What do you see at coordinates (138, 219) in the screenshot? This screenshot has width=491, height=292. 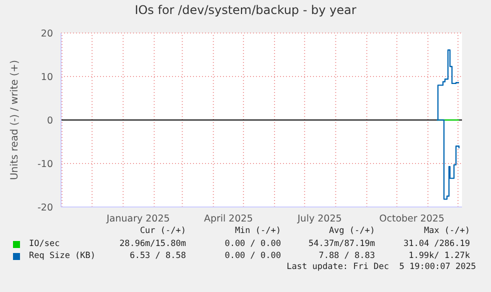 I see `x-tick-label: January 2025` at bounding box center [138, 219].